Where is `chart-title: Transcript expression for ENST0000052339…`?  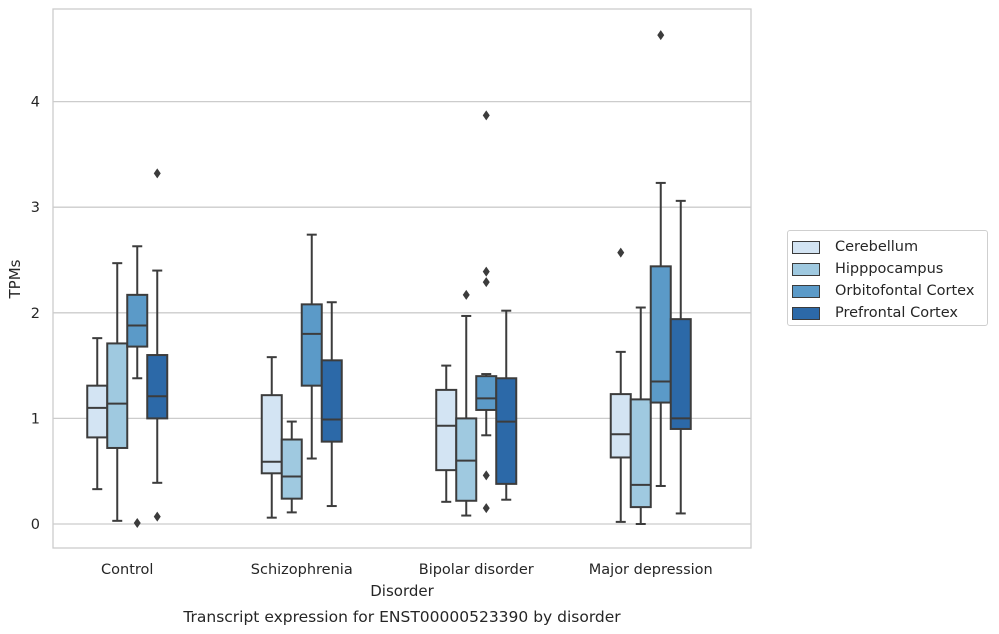 chart-title: Transcript expression for ENST0000052339… is located at coordinates (401, 617).